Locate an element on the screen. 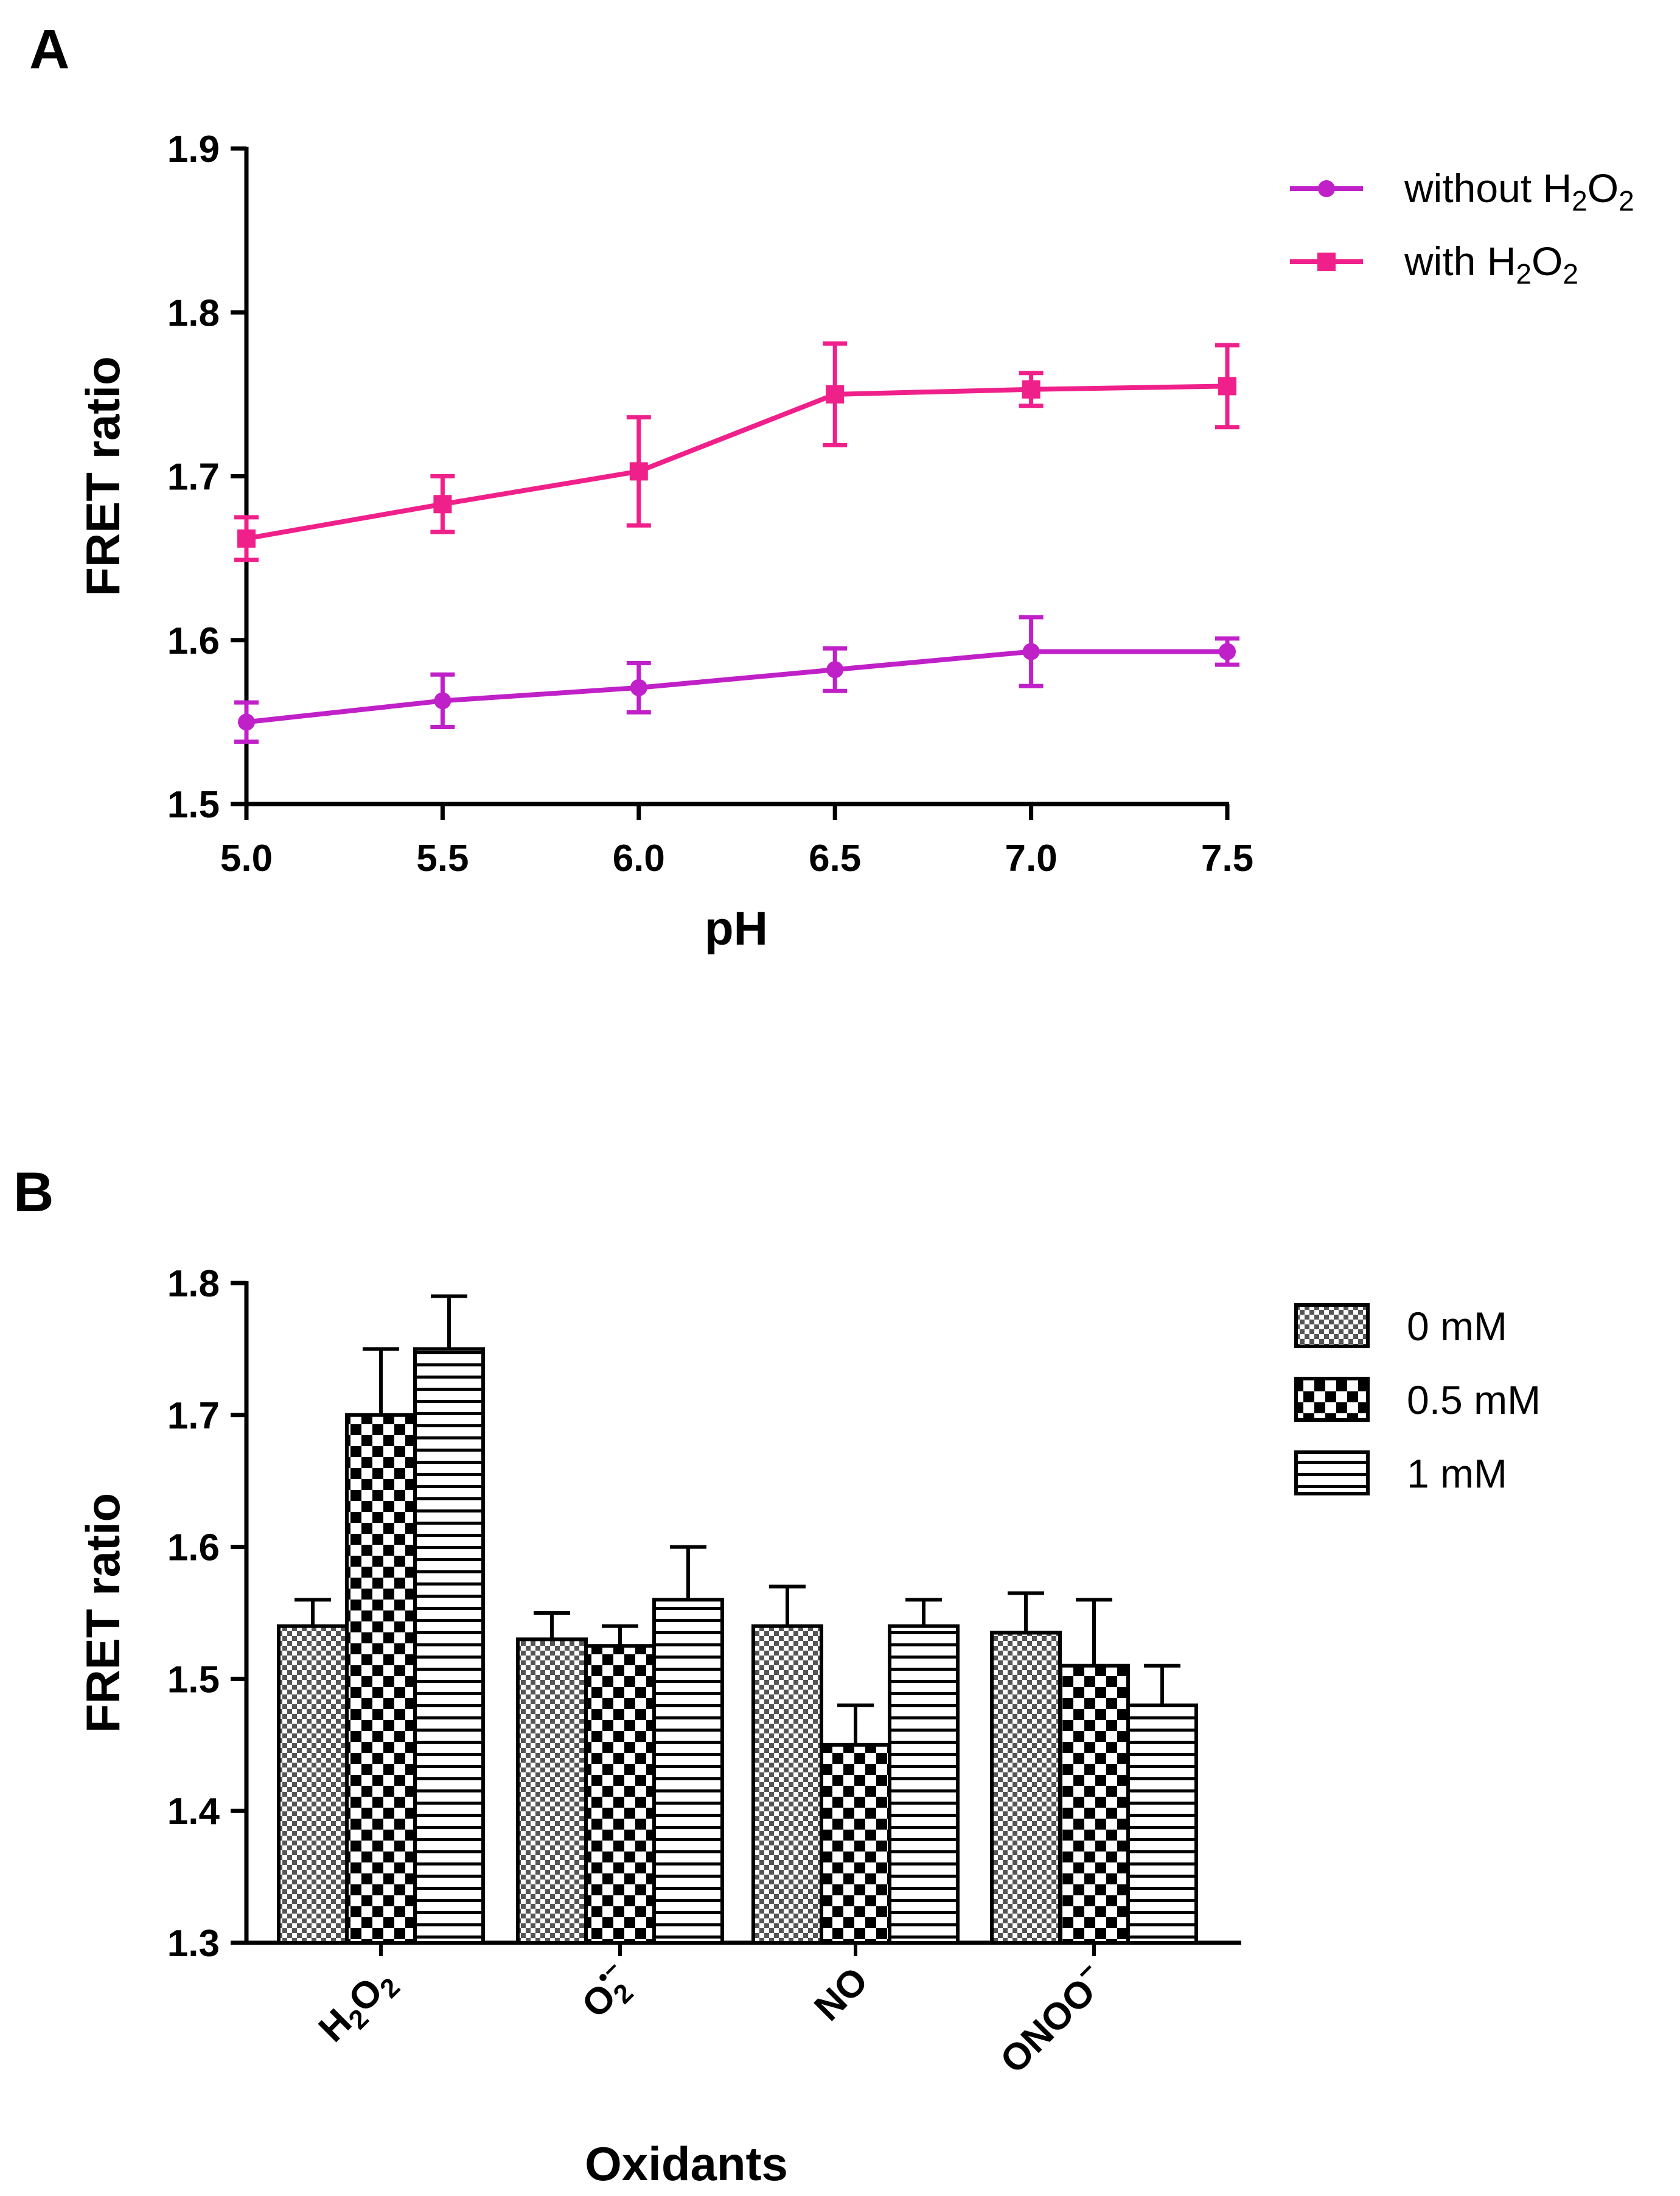 Image resolution: width=1680 pixels, height=2196 pixels. x-tick-label: 6.0 is located at coordinates (639, 858).